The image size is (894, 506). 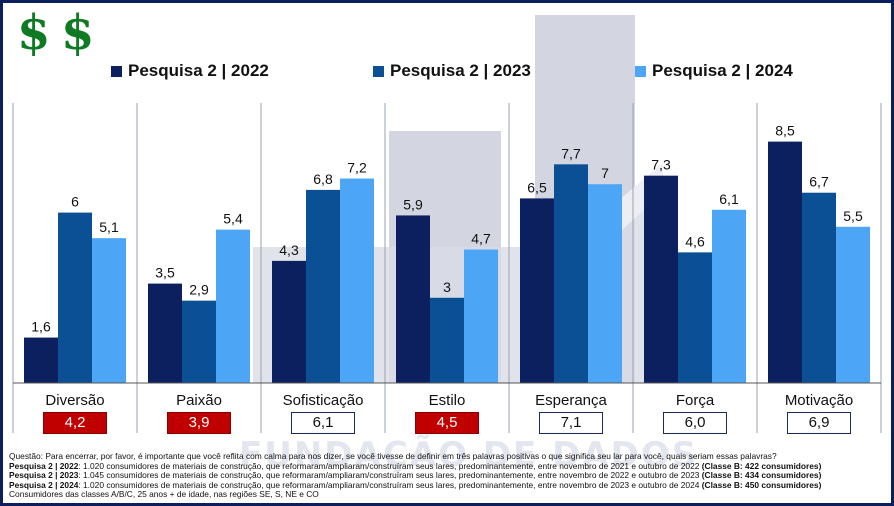 I want to click on data-label: 6,1, so click(x=729, y=199).